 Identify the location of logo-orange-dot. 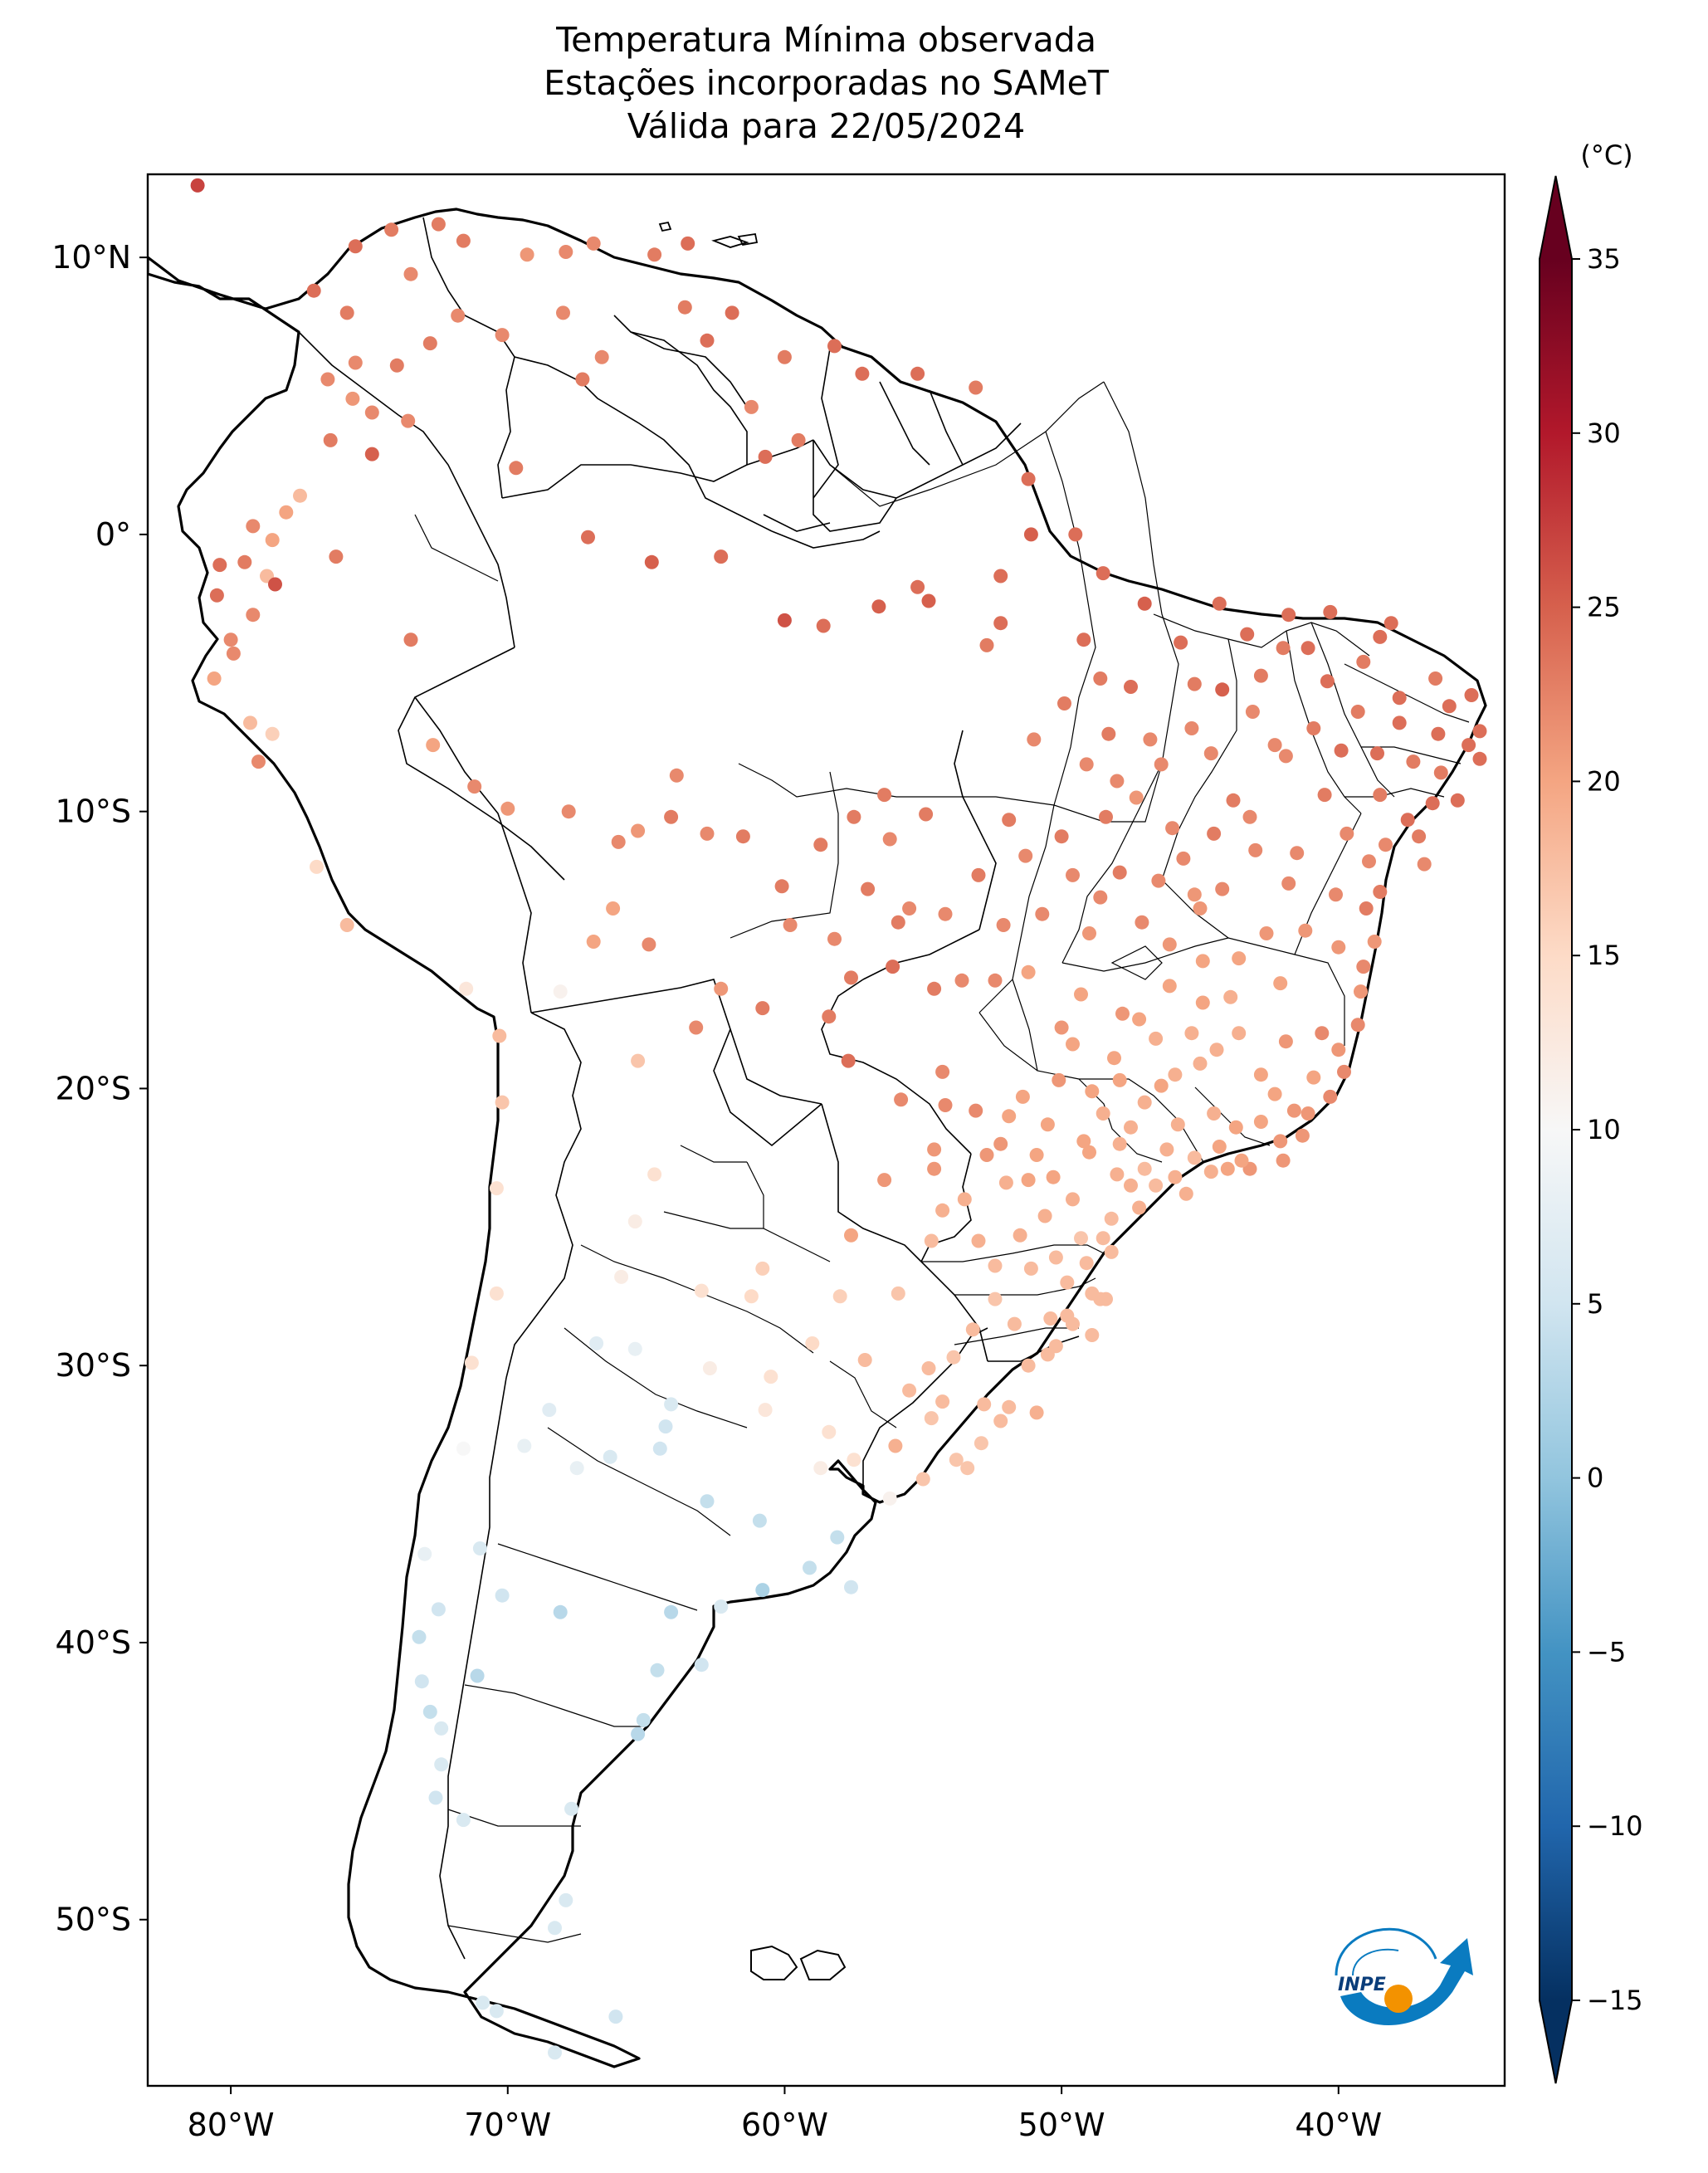
(1398, 1999).